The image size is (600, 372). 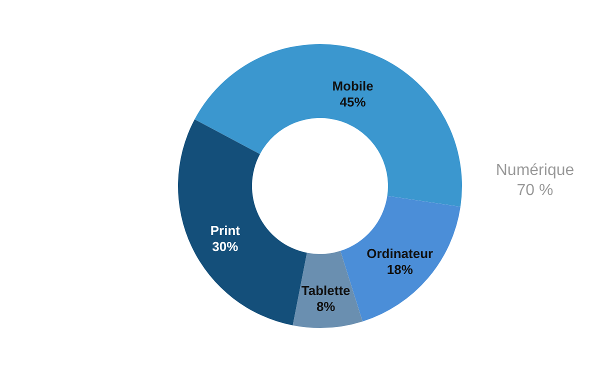 What do you see at coordinates (535, 180) in the screenshot?
I see `text: Numérique 70 %` at bounding box center [535, 180].